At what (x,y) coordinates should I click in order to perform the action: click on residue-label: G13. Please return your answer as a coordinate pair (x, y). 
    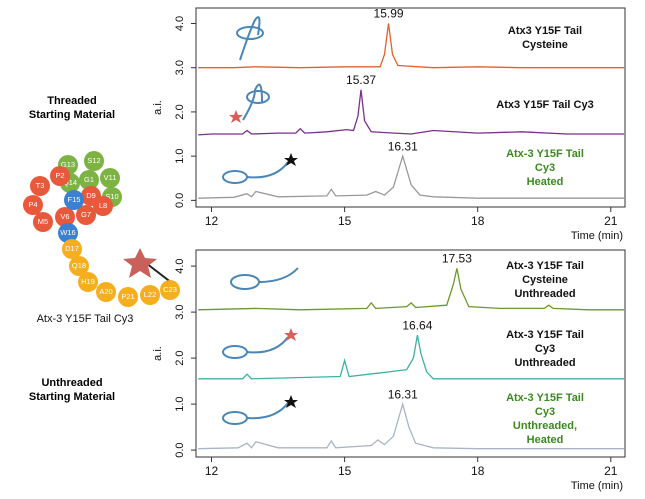
    Looking at the image, I should click on (68, 164).